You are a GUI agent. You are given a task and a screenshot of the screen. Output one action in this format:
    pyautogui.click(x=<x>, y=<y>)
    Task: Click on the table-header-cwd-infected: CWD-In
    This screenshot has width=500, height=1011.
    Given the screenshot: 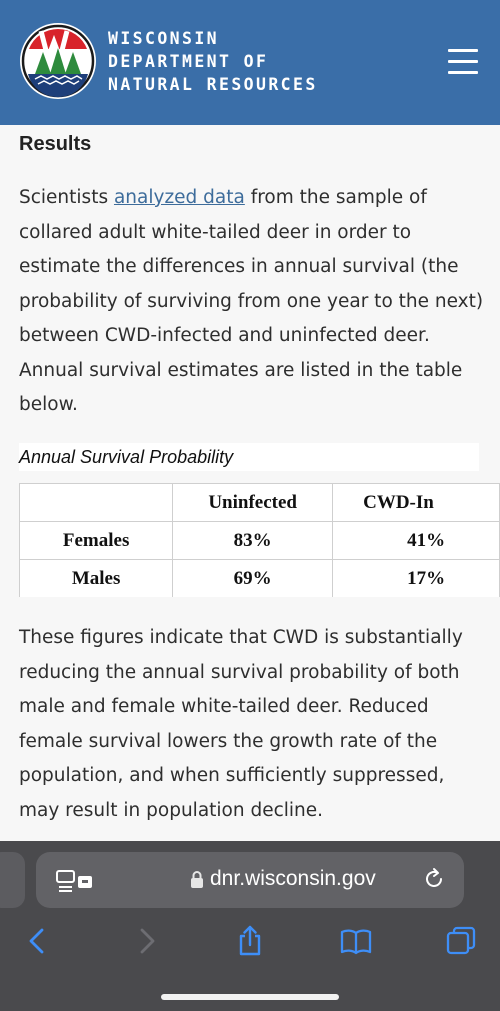 What is the action you would take?
    pyautogui.click(x=416, y=502)
    